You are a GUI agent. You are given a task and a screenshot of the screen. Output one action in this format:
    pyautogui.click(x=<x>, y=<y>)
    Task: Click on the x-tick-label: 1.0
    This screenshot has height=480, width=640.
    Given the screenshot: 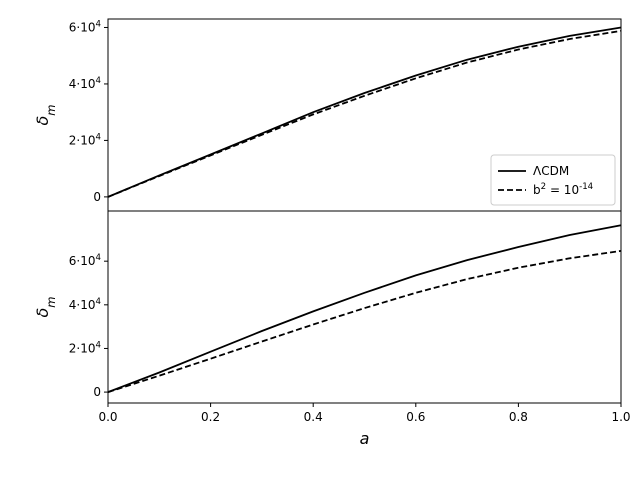 What is the action you would take?
    pyautogui.click(x=620, y=417)
    